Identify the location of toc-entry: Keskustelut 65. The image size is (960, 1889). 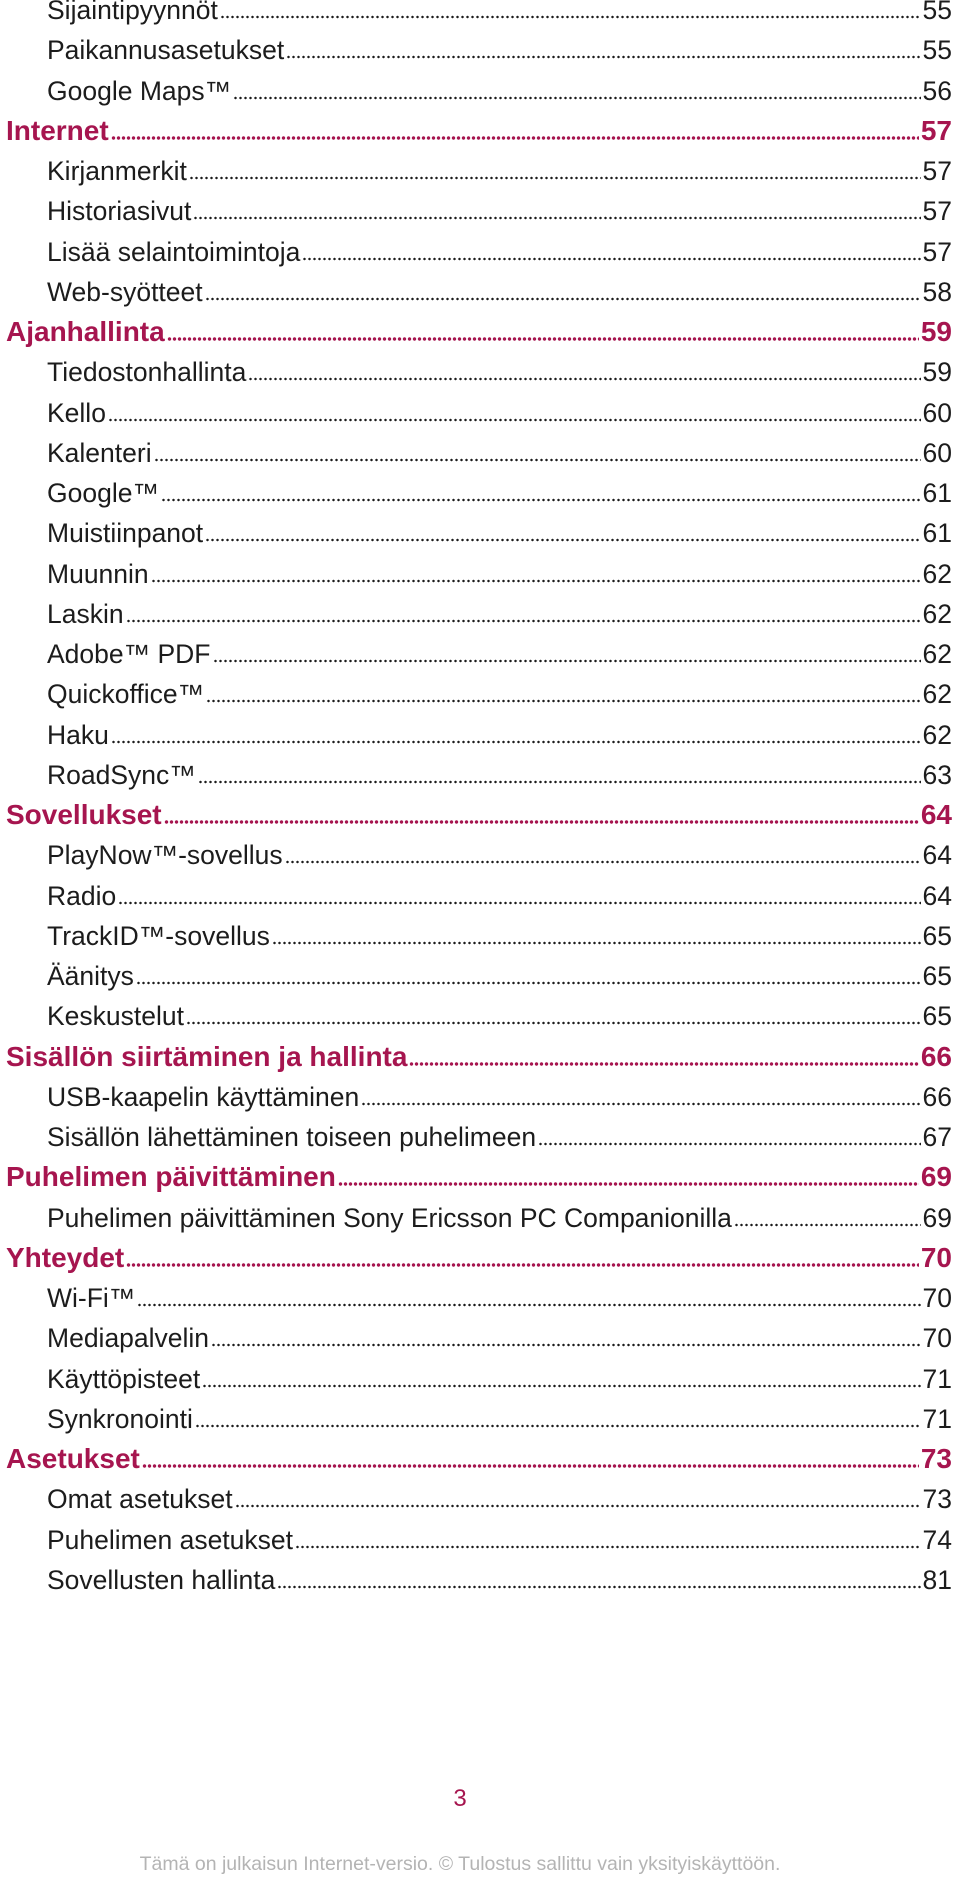
(476, 1012).